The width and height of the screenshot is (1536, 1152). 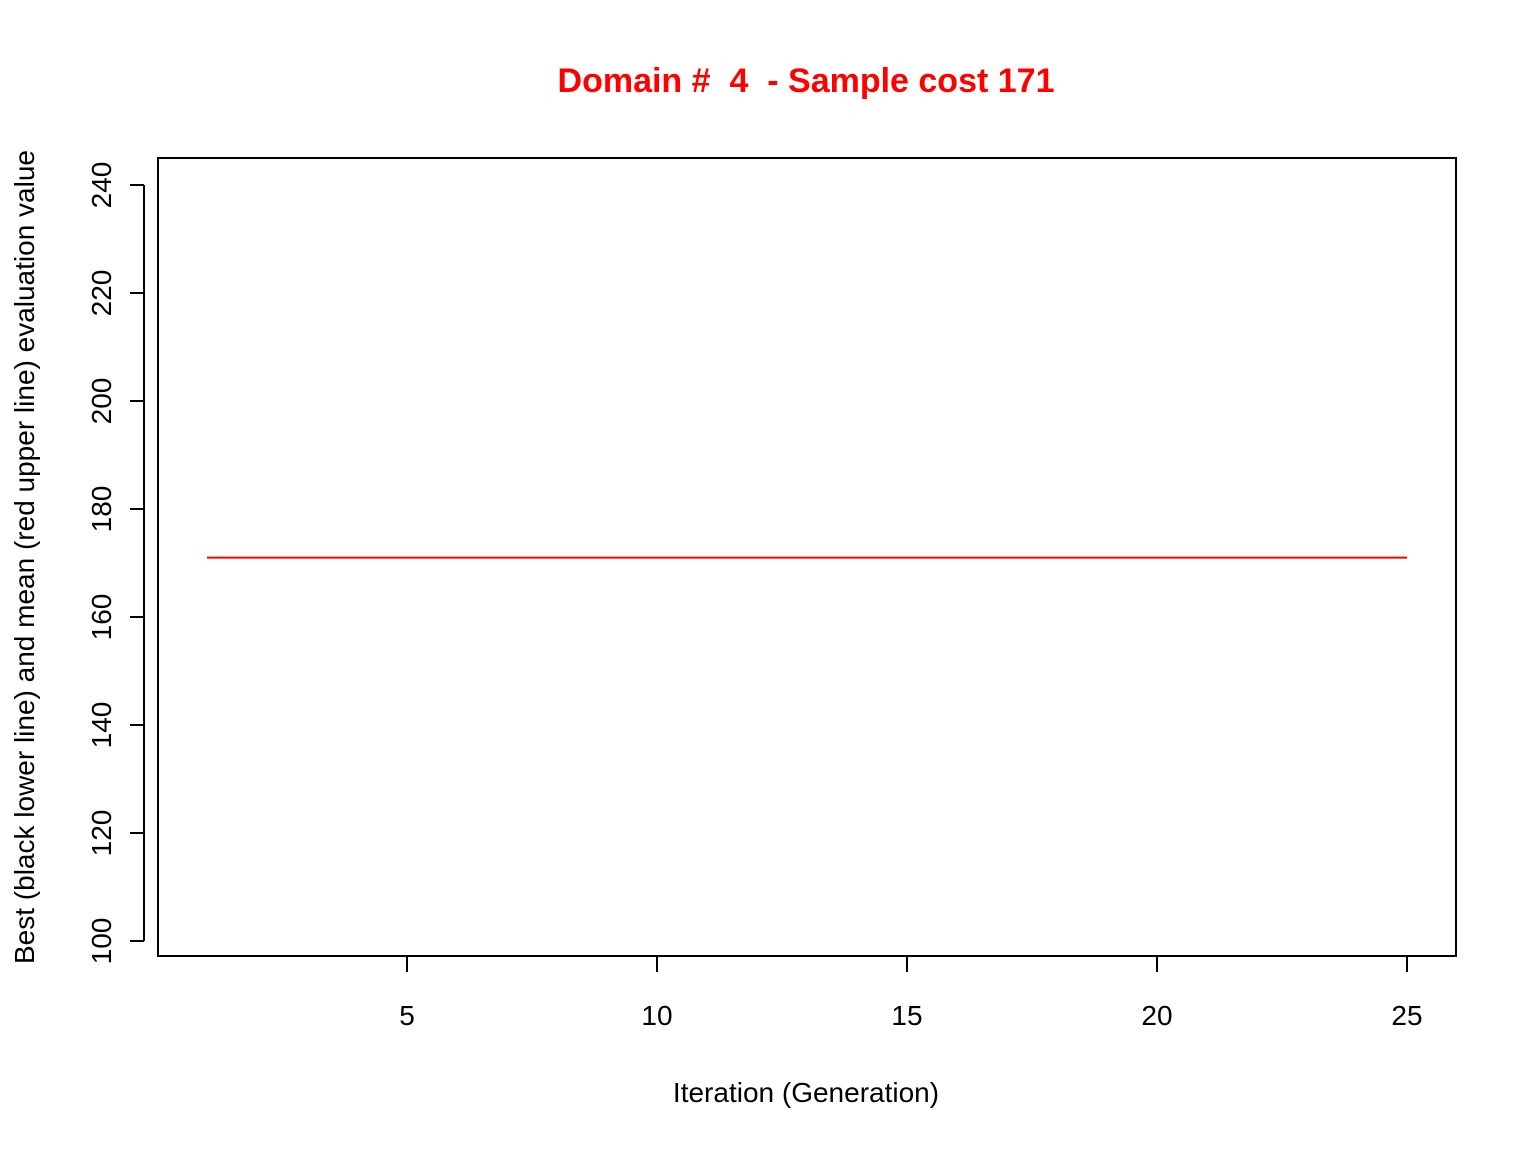 I want to click on x-tick-label: 10, so click(x=656, y=1015).